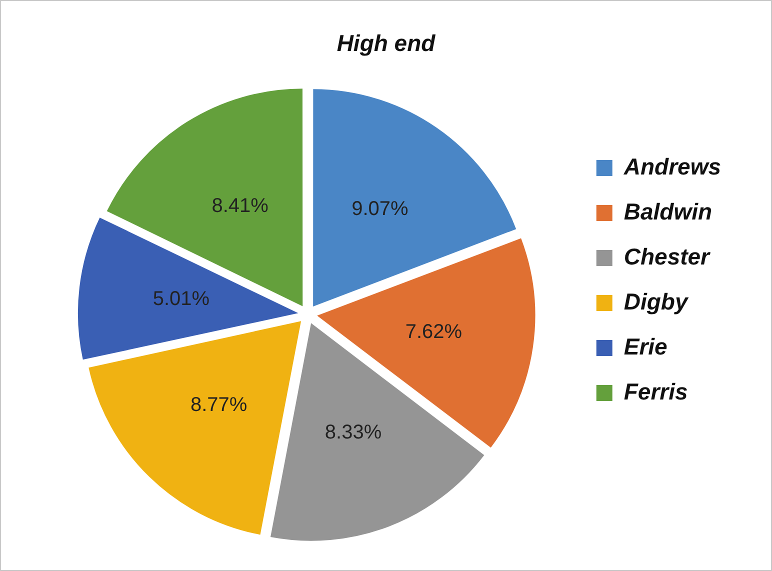 Image resolution: width=772 pixels, height=571 pixels. What do you see at coordinates (656, 301) in the screenshot?
I see `legend-label: Digby` at bounding box center [656, 301].